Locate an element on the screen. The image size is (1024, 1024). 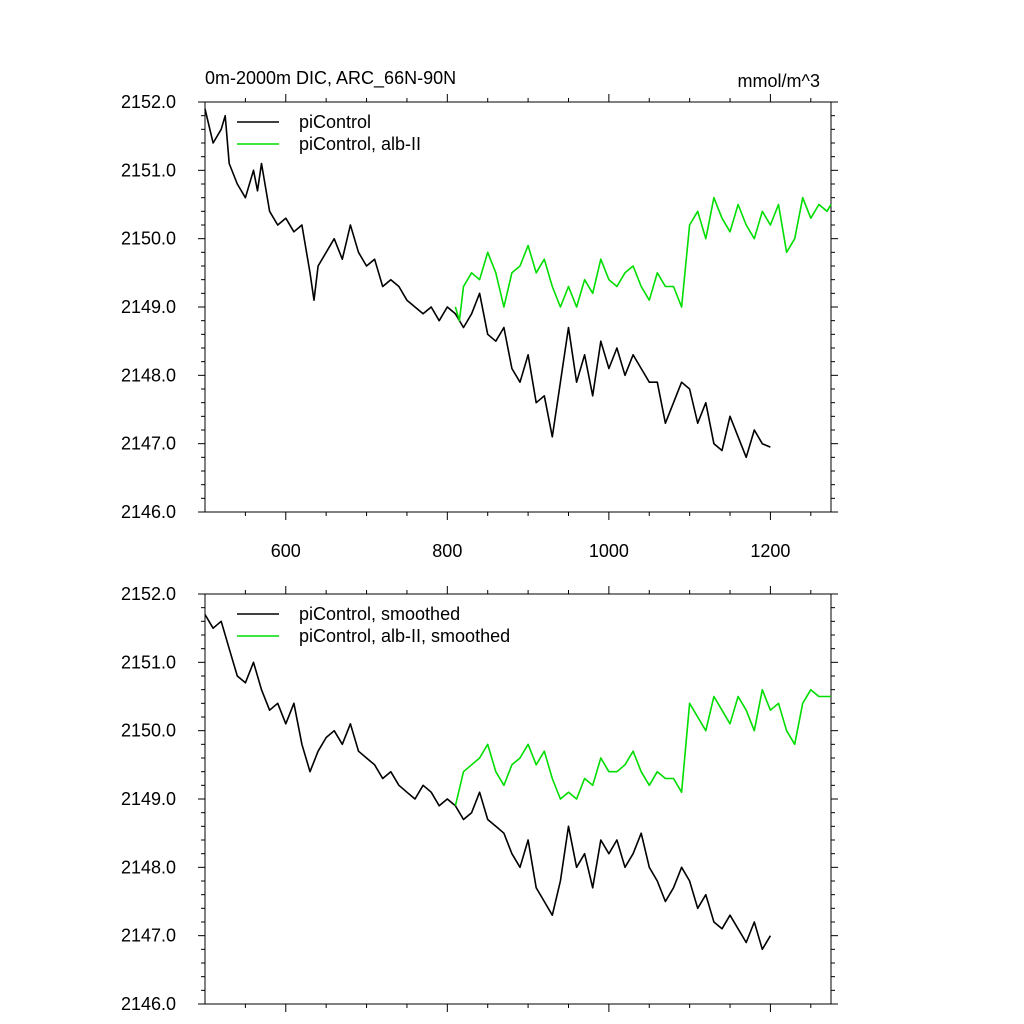
legend-entry: piControl is located at coordinates (335, 122).